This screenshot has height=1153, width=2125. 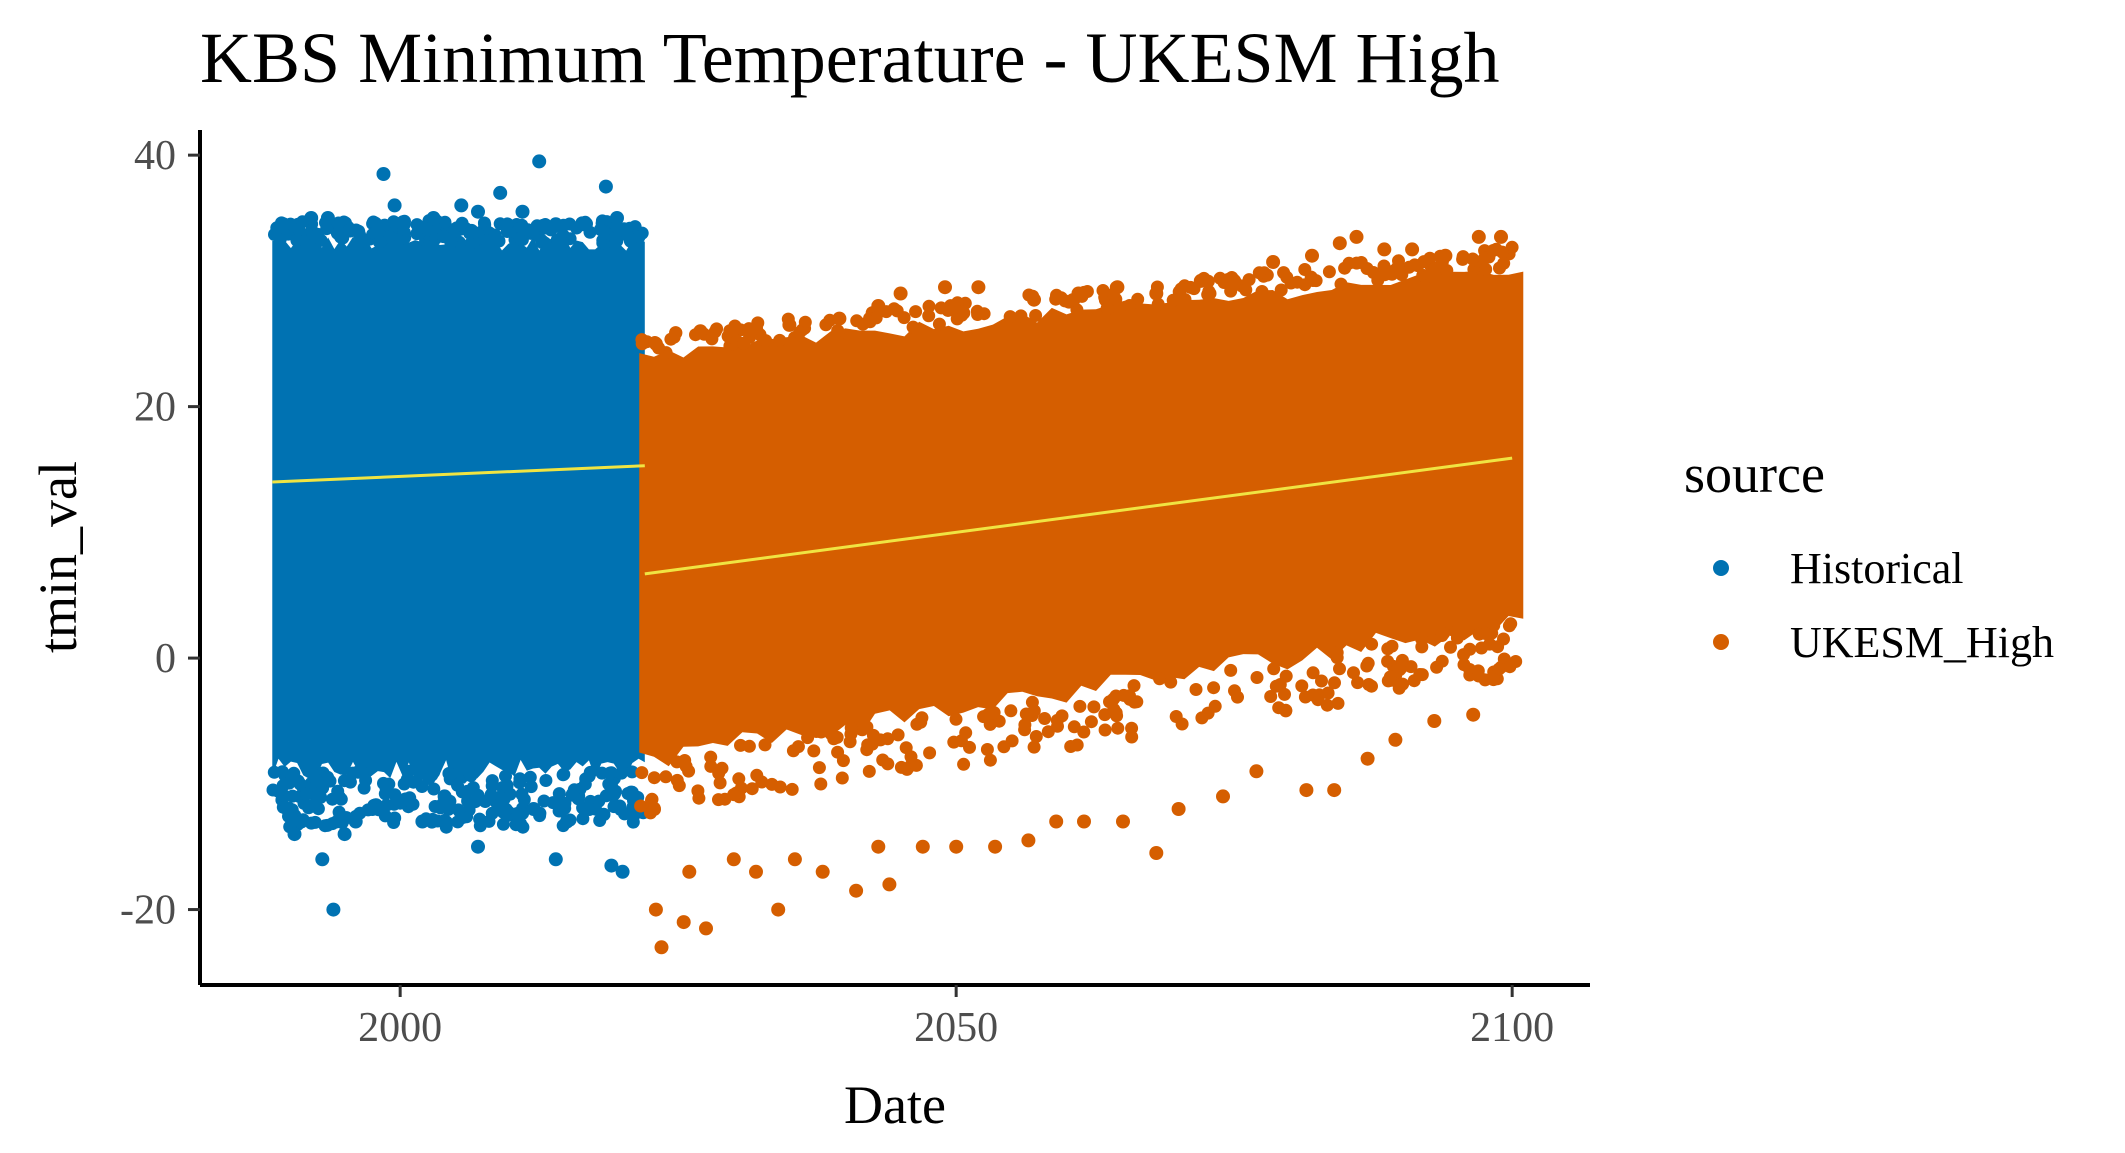 What do you see at coordinates (458, 509) in the screenshot?
I see `point-cloud` at bounding box center [458, 509].